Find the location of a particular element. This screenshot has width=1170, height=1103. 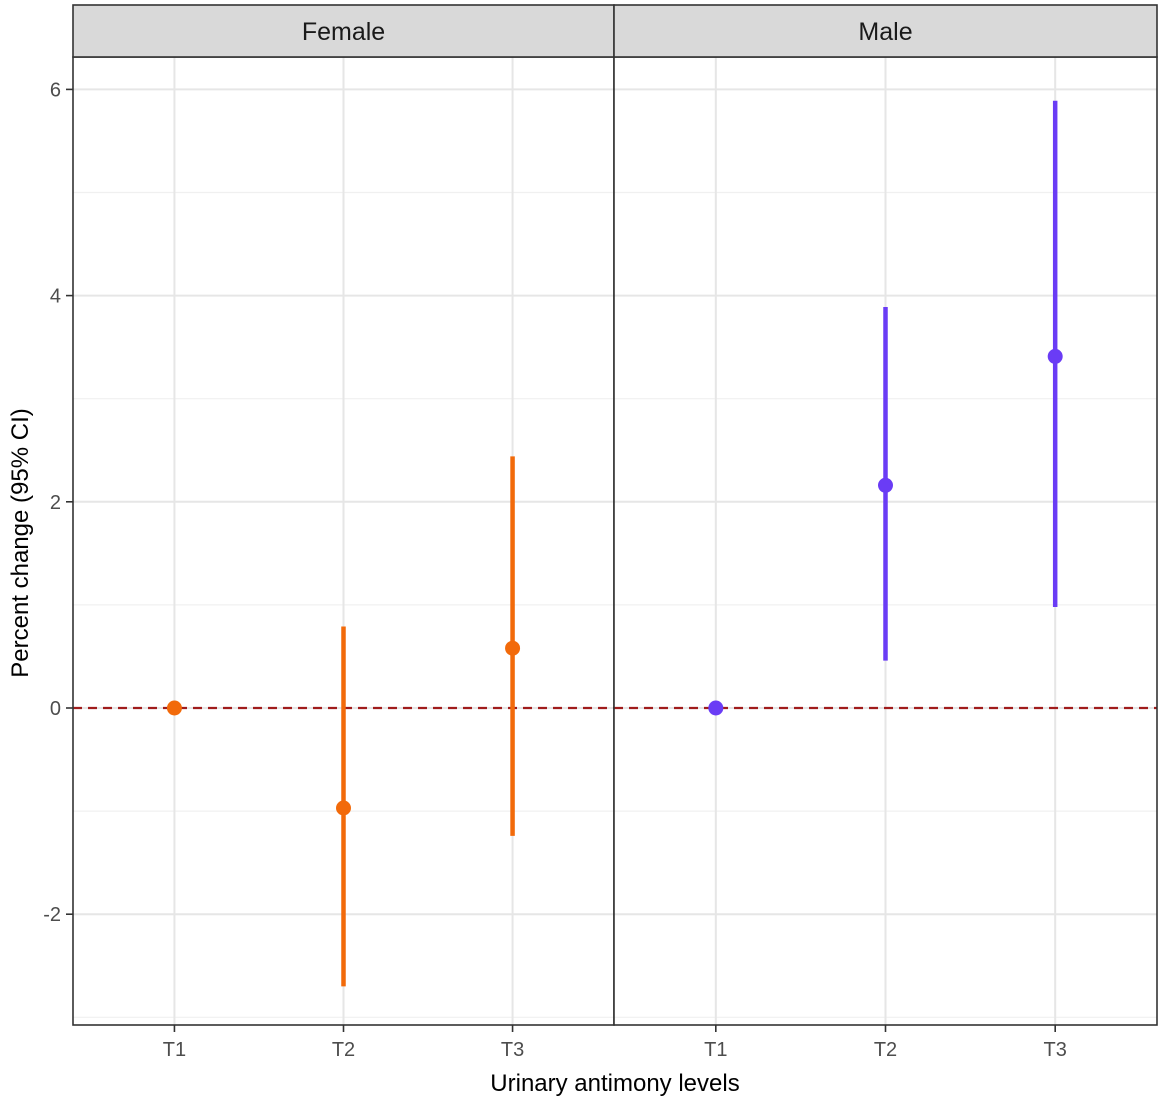

estimate-point-female-t2 is located at coordinates (343, 808).